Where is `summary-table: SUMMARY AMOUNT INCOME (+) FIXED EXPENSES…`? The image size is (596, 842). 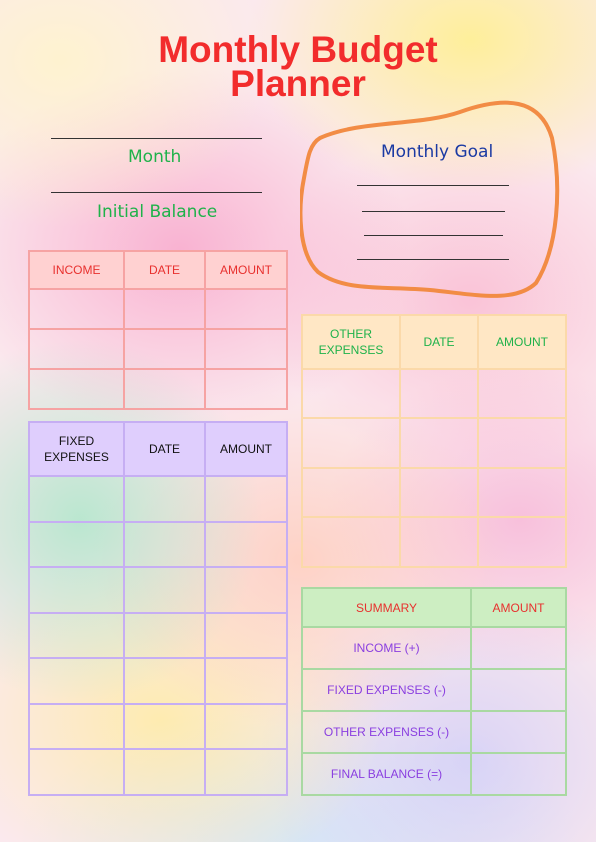 summary-table: SUMMARY AMOUNT INCOME (+) FIXED EXPENSES… is located at coordinates (434, 691).